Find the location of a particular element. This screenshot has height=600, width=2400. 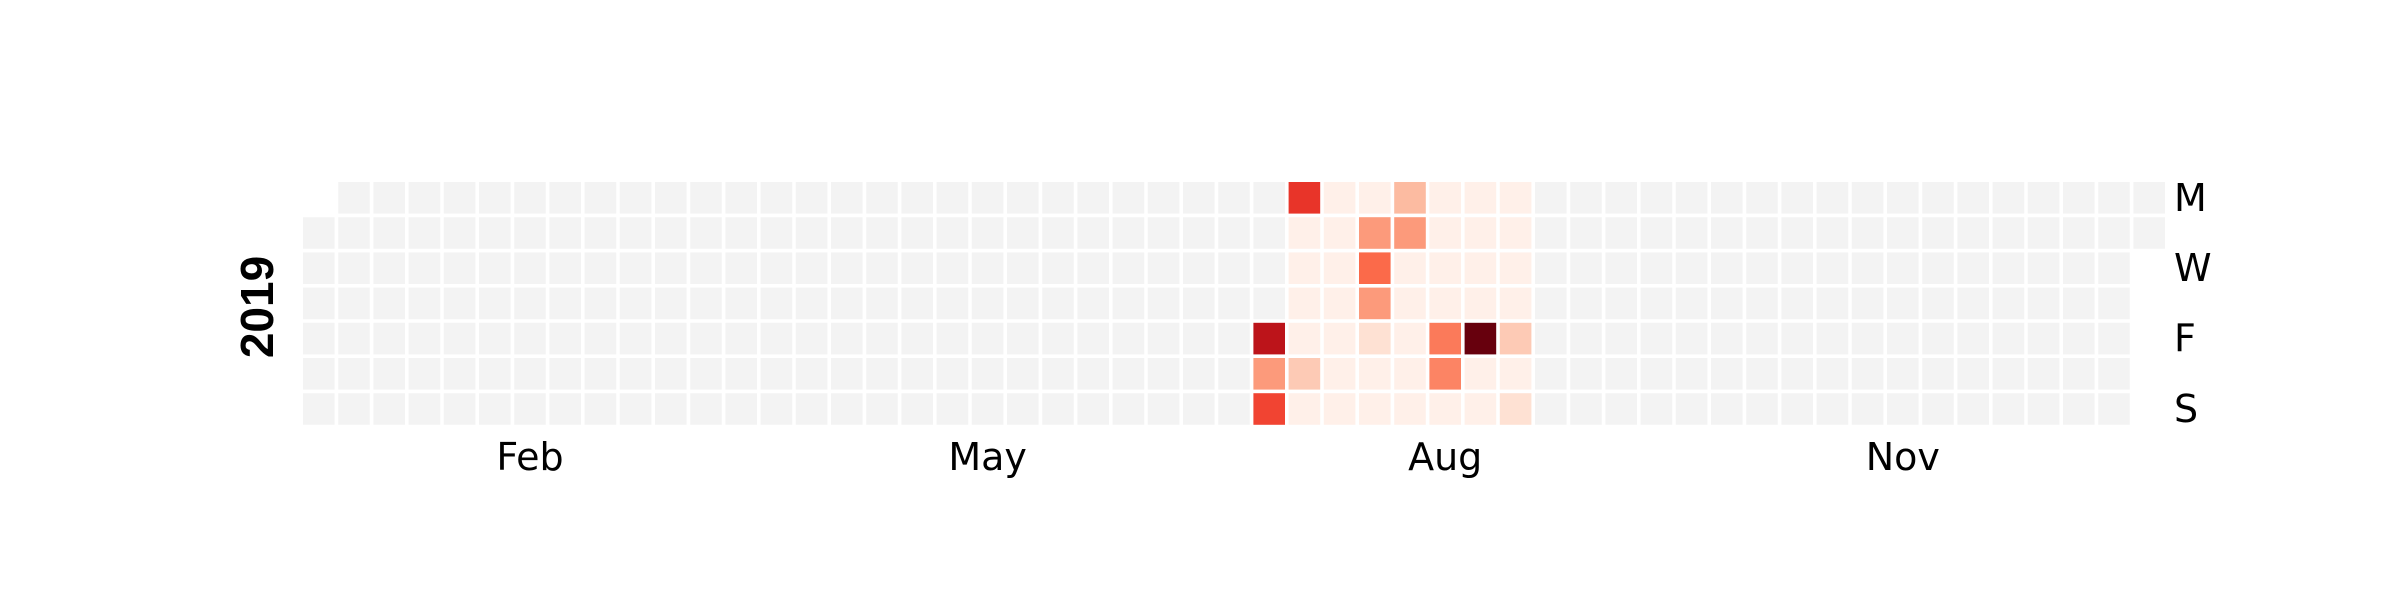

weekday-tick-label: M is located at coordinates (2190, 198).